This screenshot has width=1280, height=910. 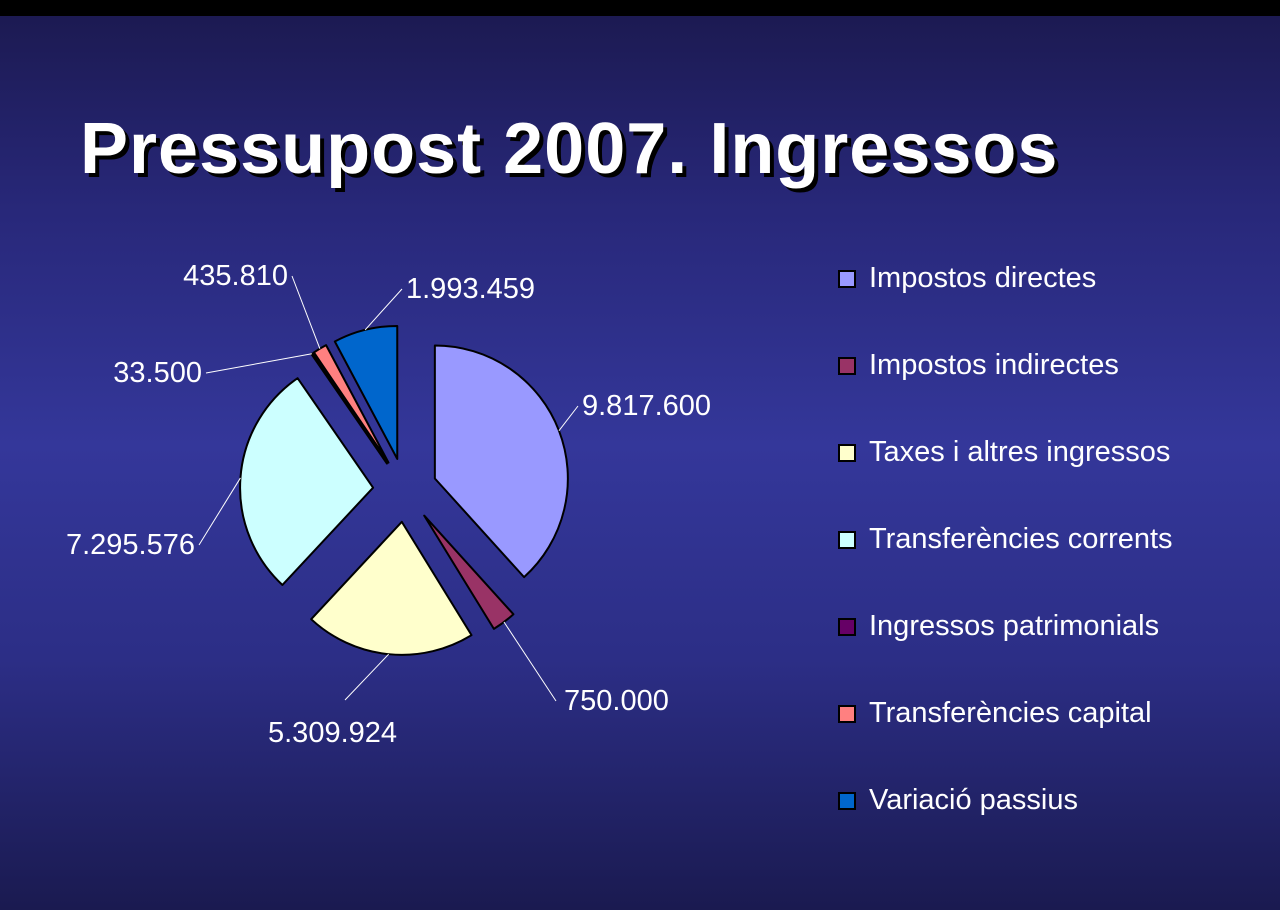 I want to click on leader-line-impostos-directes, so click(x=568, y=418).